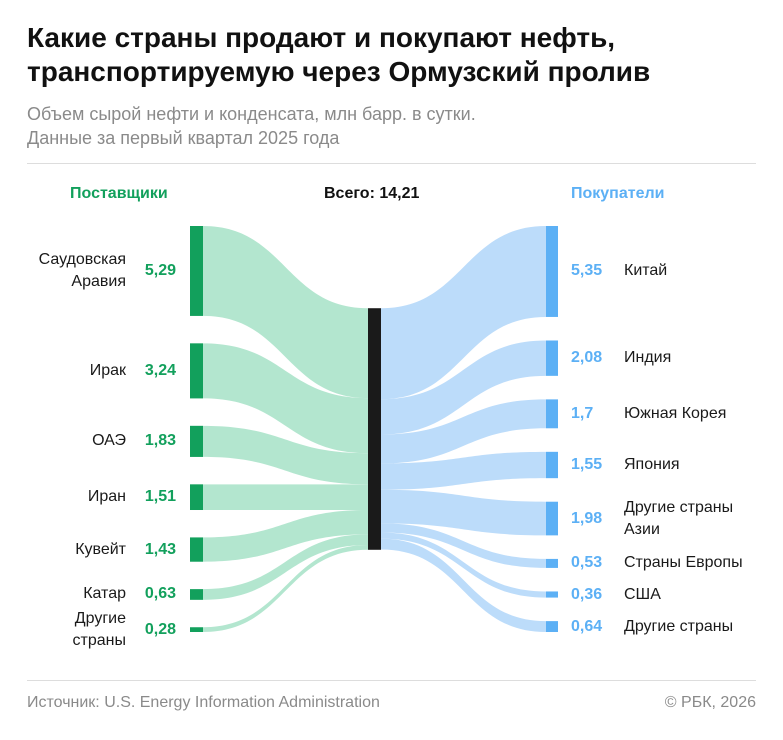 This screenshot has height=740, width=783. What do you see at coordinates (374, 429) in the screenshot?
I see `total-bar` at bounding box center [374, 429].